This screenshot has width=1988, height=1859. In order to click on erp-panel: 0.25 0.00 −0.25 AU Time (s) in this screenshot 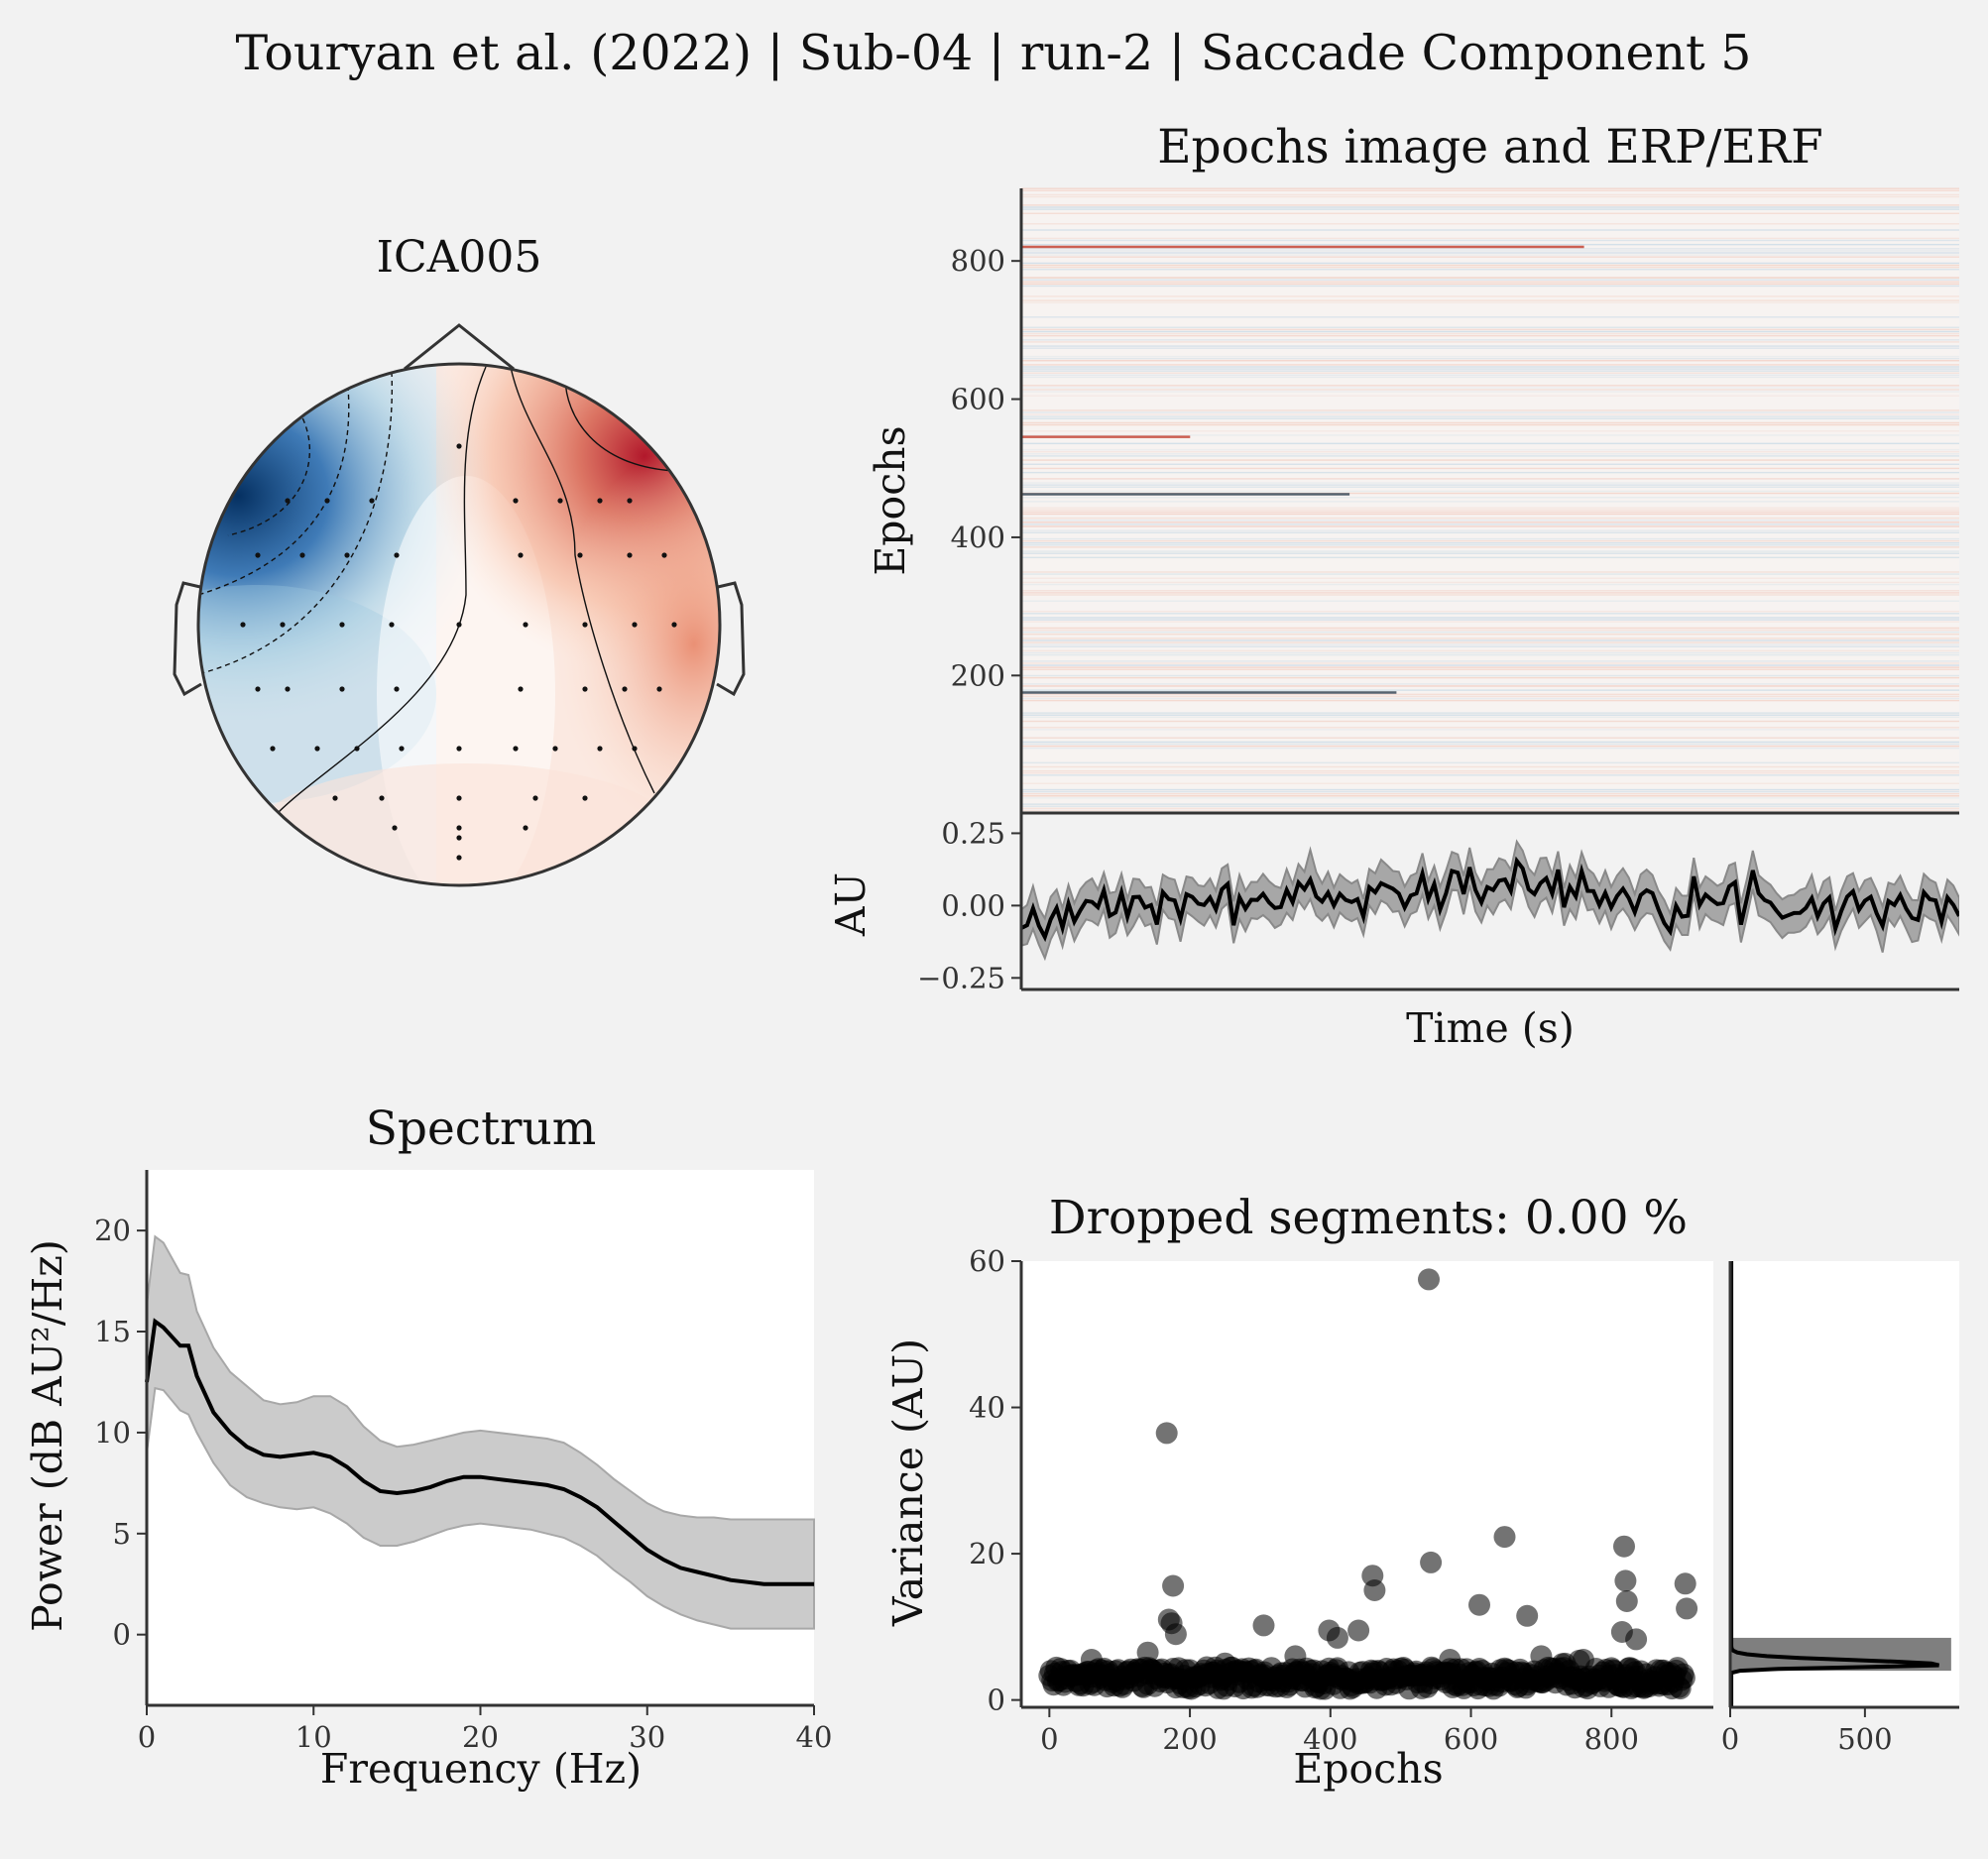, I will do `click(1393, 933)`.